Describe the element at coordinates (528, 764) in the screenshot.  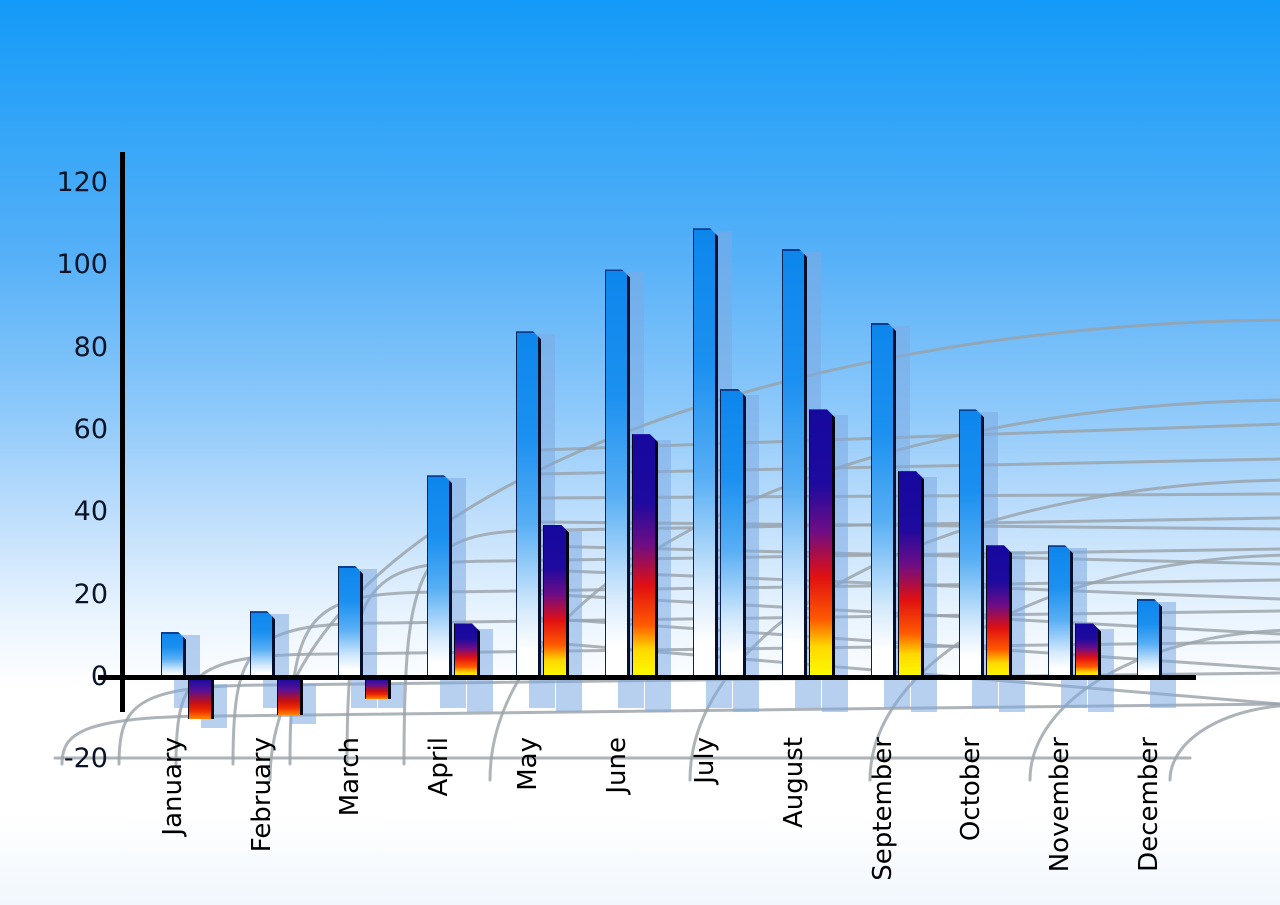
I see `x-label-may: May` at that location.